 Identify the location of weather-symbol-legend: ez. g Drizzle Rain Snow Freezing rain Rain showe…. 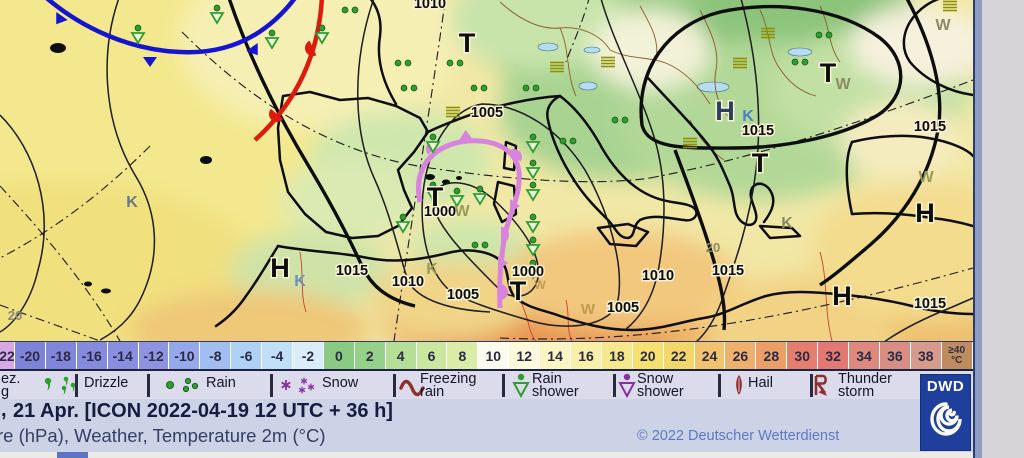
(486, 384).